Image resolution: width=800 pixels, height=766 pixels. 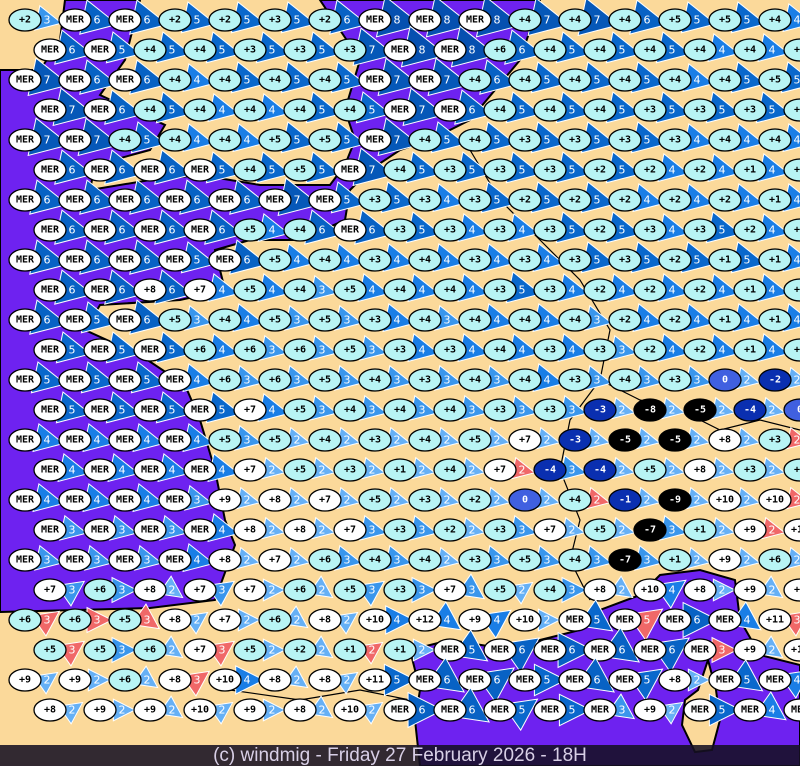 I want to click on temperature-label: +9, so click(x=75, y=680).